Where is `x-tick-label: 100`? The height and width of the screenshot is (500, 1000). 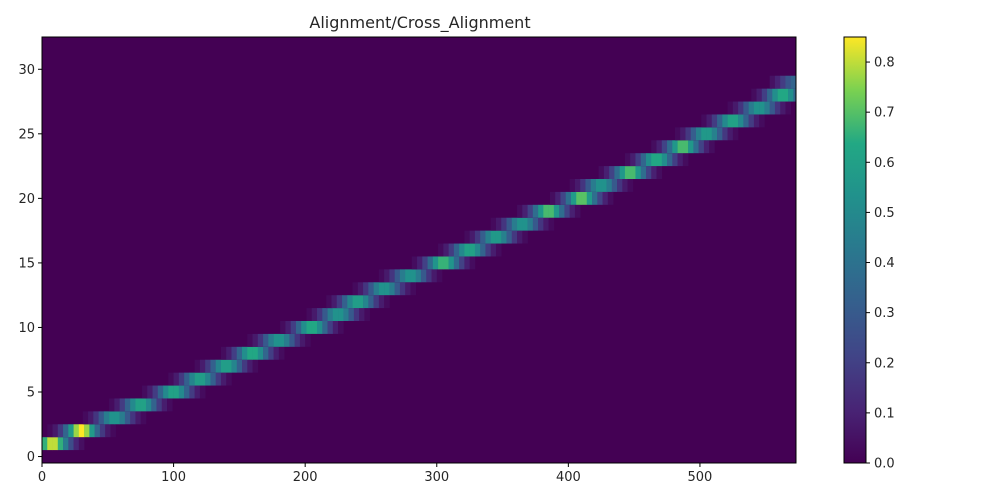
x-tick-label: 100 is located at coordinates (173, 477).